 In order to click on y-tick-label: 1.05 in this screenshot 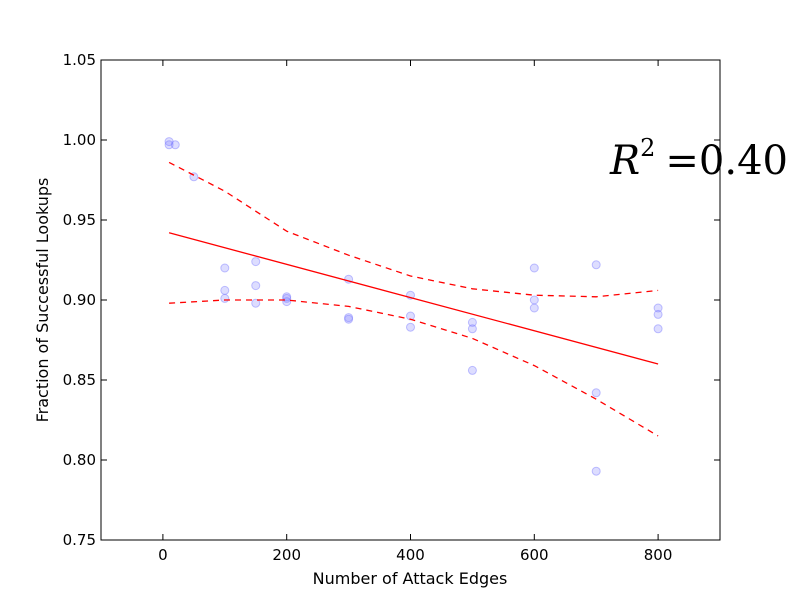, I will do `click(79, 60)`.